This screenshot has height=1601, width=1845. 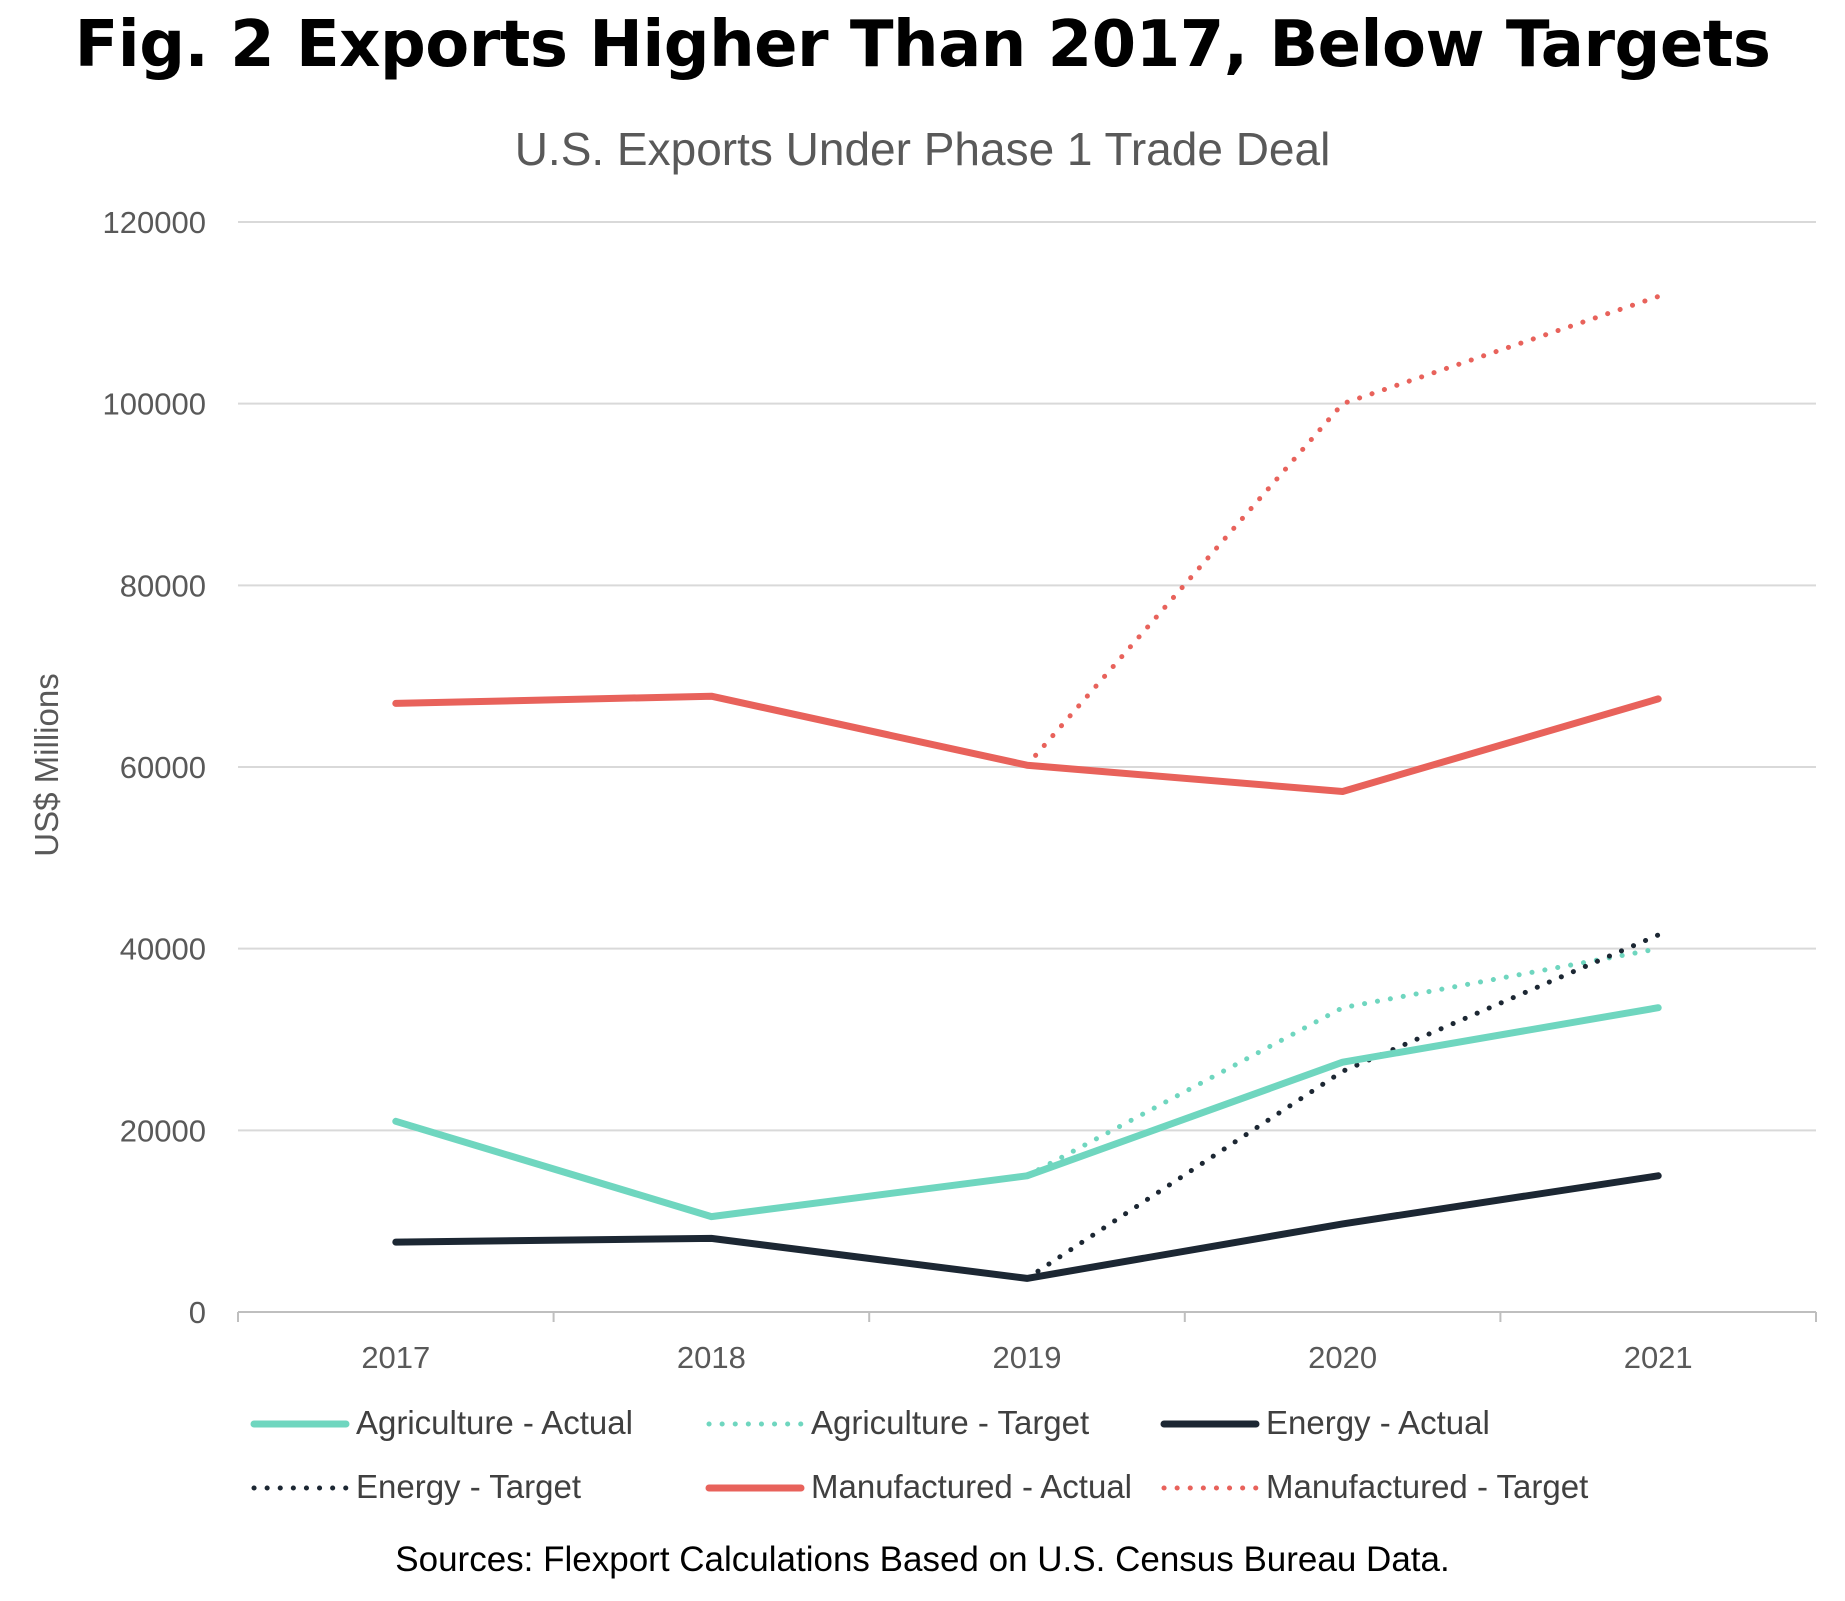 I want to click on x-axis, so click(x=1027, y=1316).